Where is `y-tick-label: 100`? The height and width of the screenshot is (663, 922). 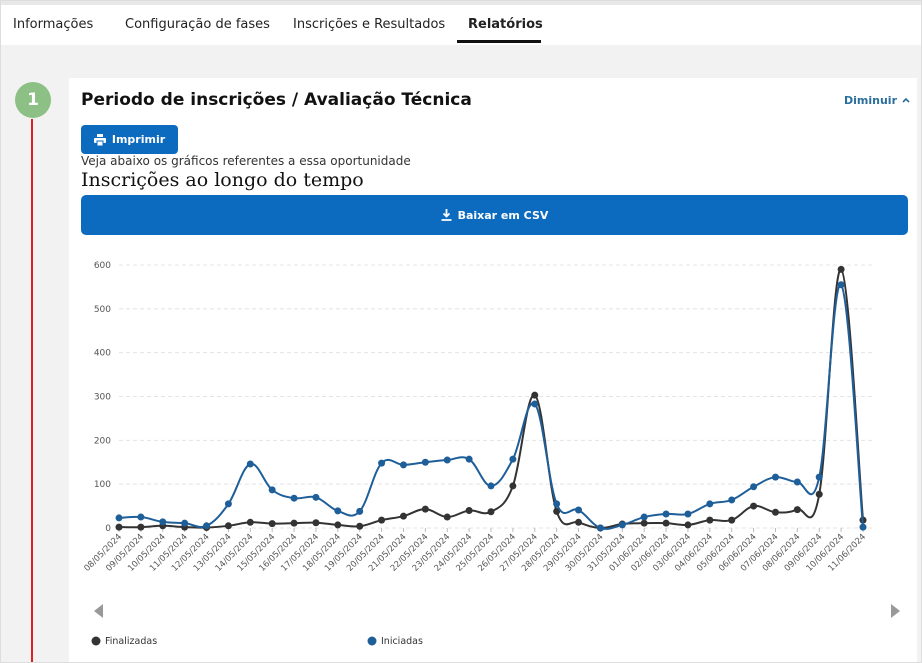 y-tick-label: 100 is located at coordinates (102, 485).